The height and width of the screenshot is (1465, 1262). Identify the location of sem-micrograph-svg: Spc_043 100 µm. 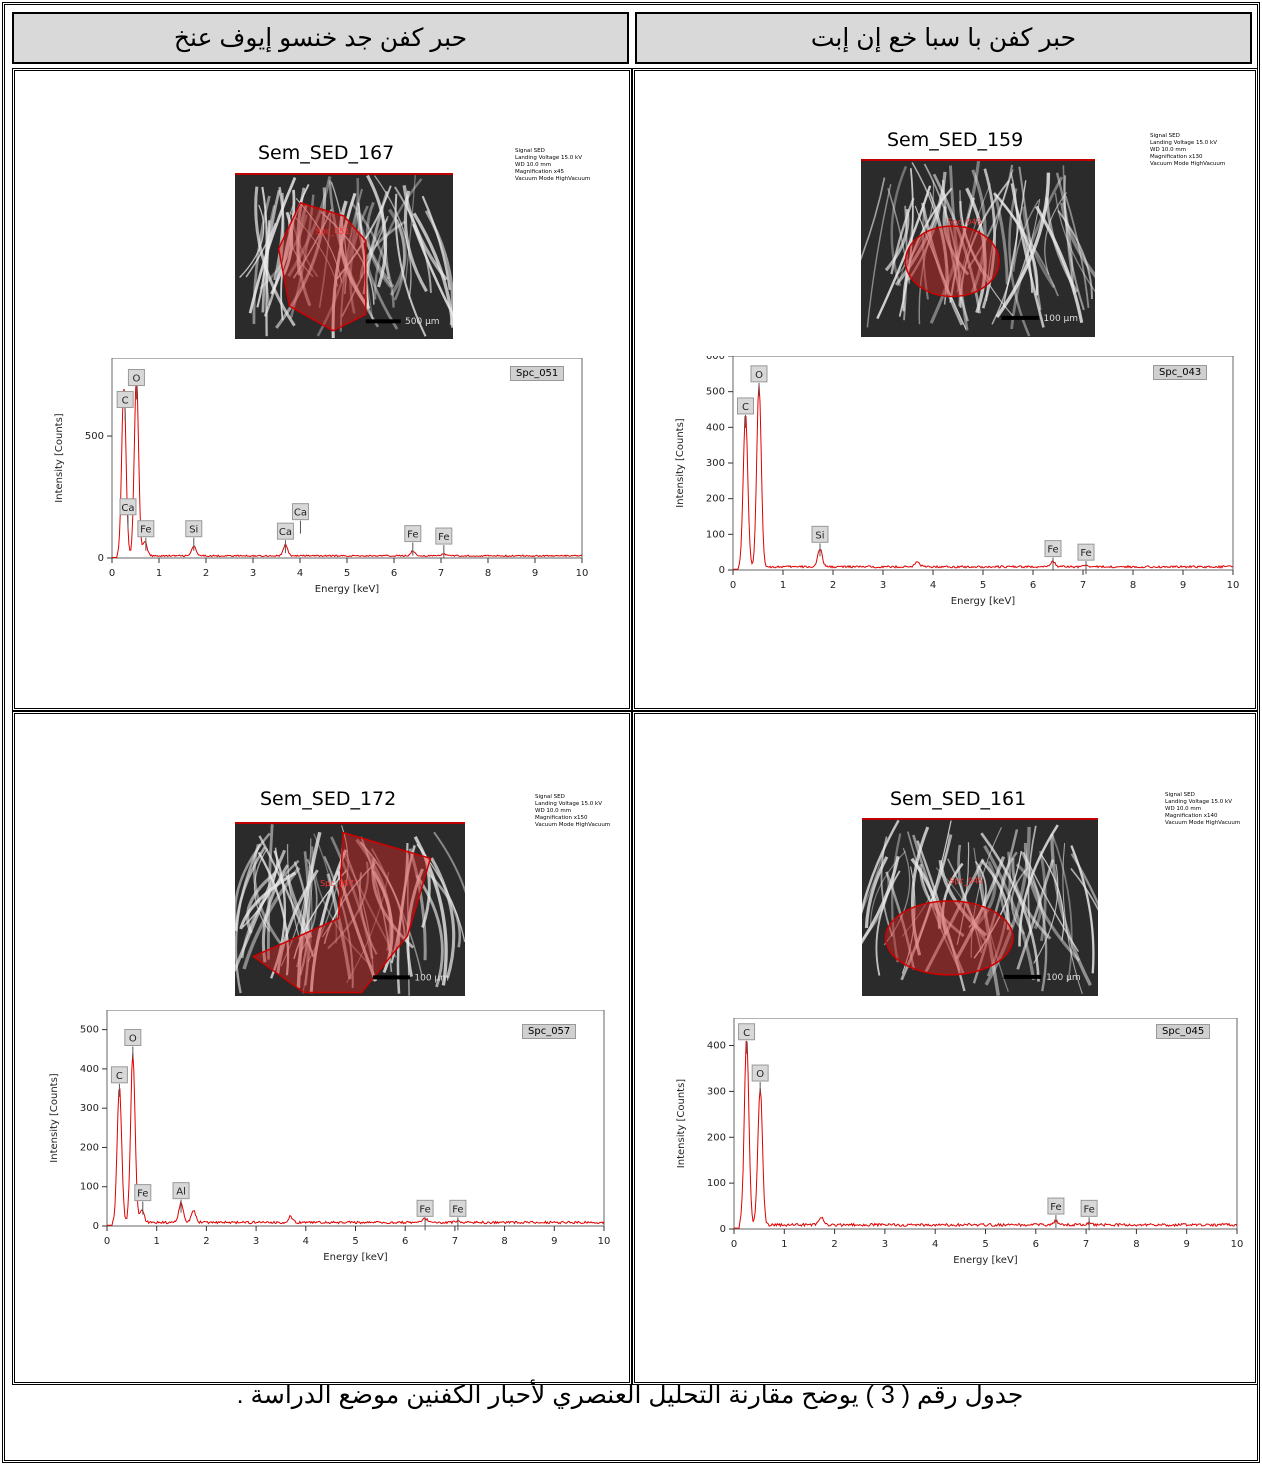
(978, 249).